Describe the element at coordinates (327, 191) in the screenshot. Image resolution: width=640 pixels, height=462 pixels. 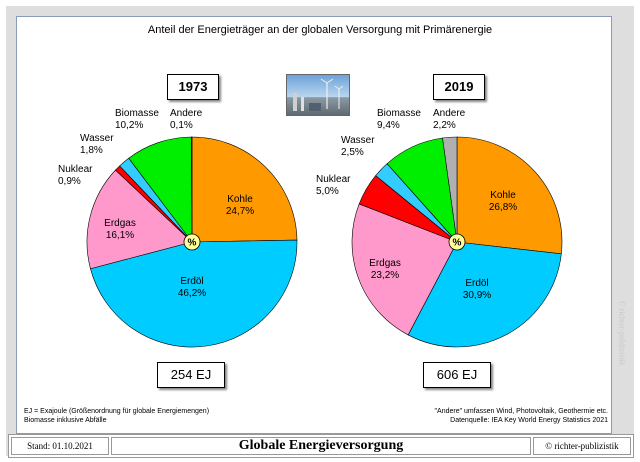
I see `label-value-2019-nuklear: 5,0%` at that location.